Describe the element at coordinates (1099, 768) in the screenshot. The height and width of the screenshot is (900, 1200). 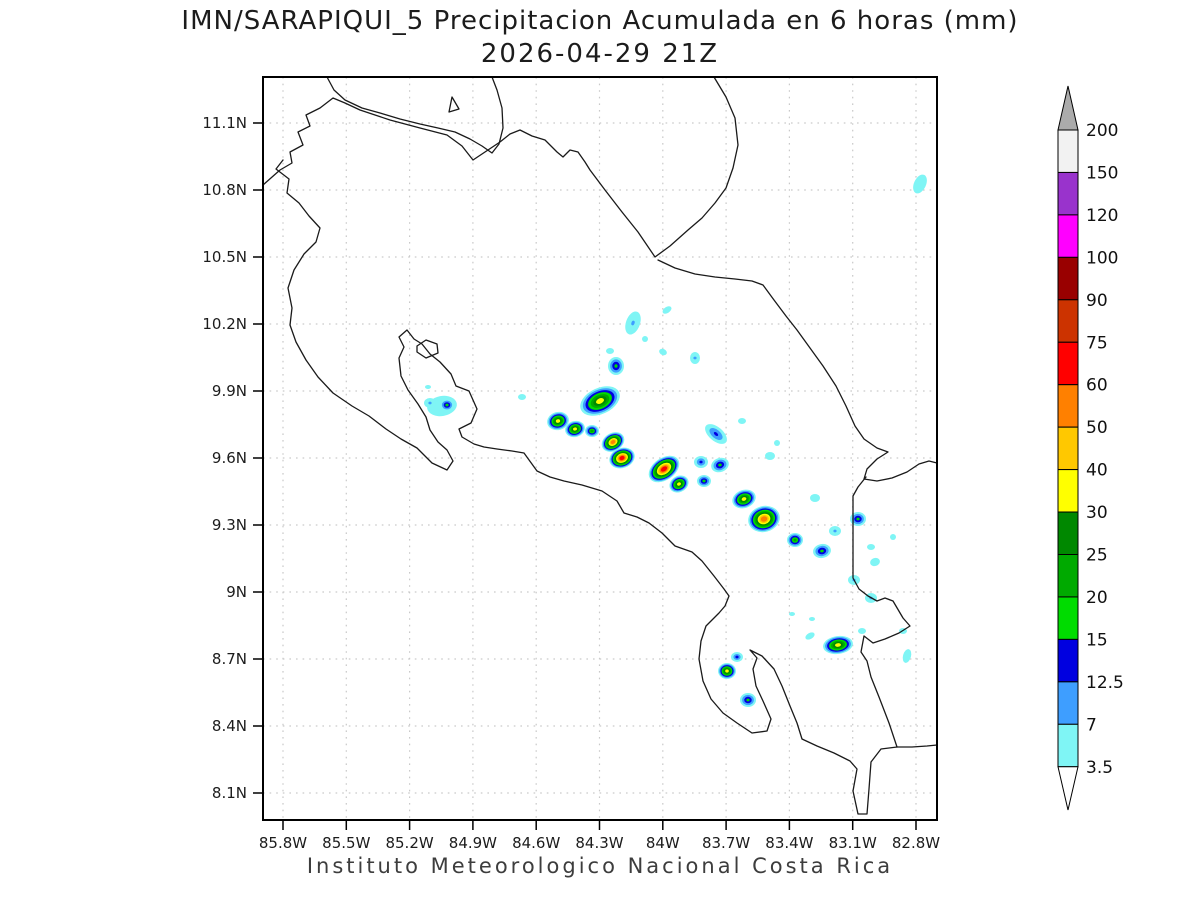
I see `colorbar-label: 3.5` at that location.